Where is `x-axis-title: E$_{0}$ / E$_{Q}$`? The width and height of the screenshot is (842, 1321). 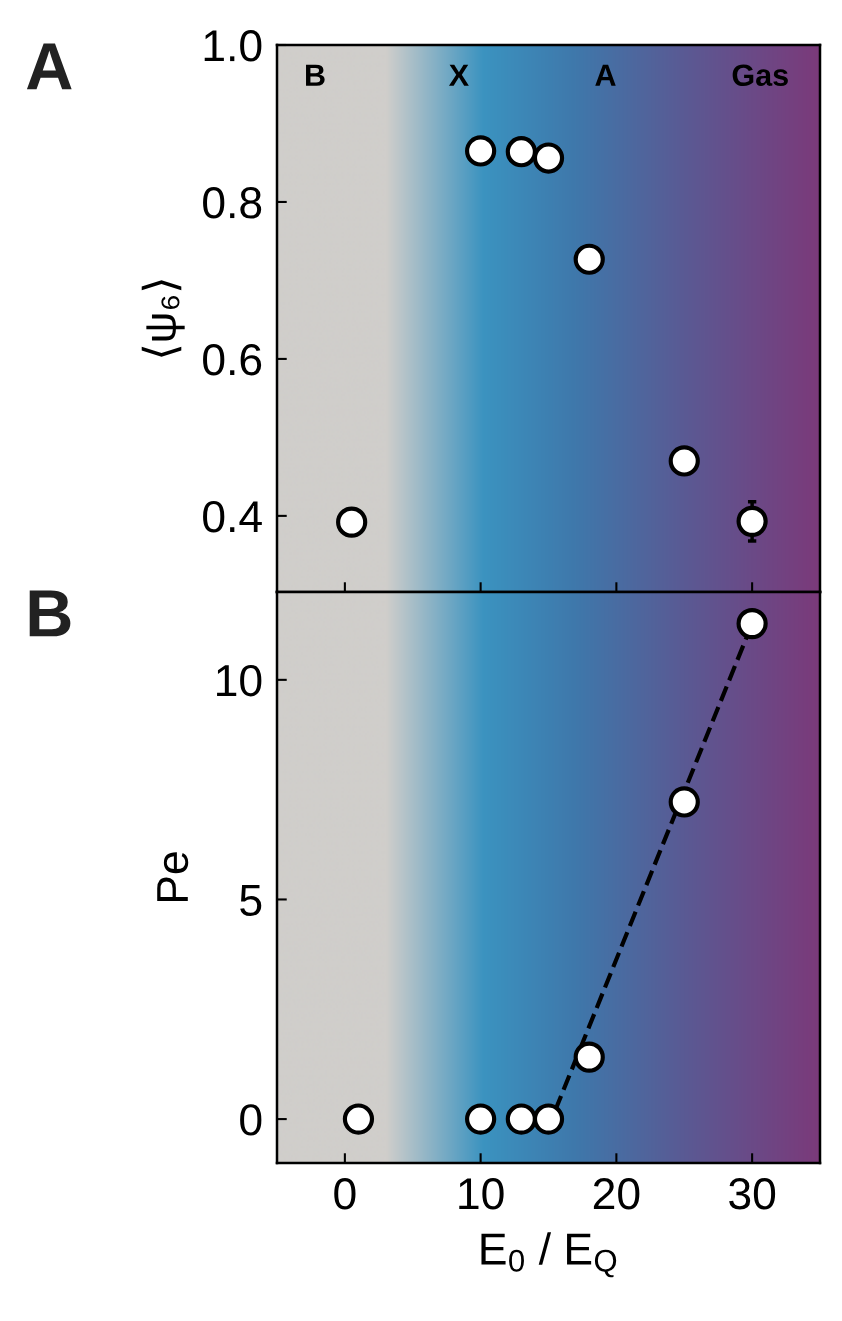
x-axis-title: E$_{0}$ / E$_{Q}$ is located at coordinates (549, 1255).